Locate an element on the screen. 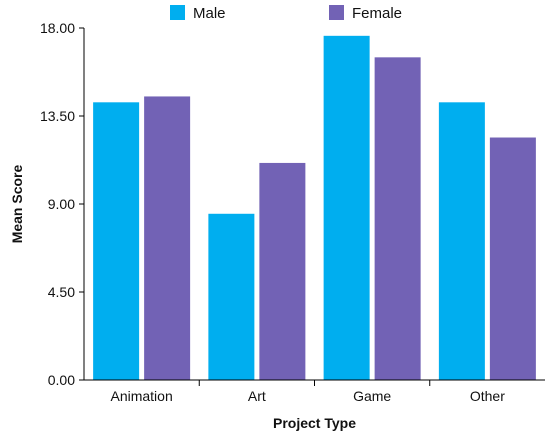 The height and width of the screenshot is (438, 550). y-tick-label: 18.00 is located at coordinates (57, 28).